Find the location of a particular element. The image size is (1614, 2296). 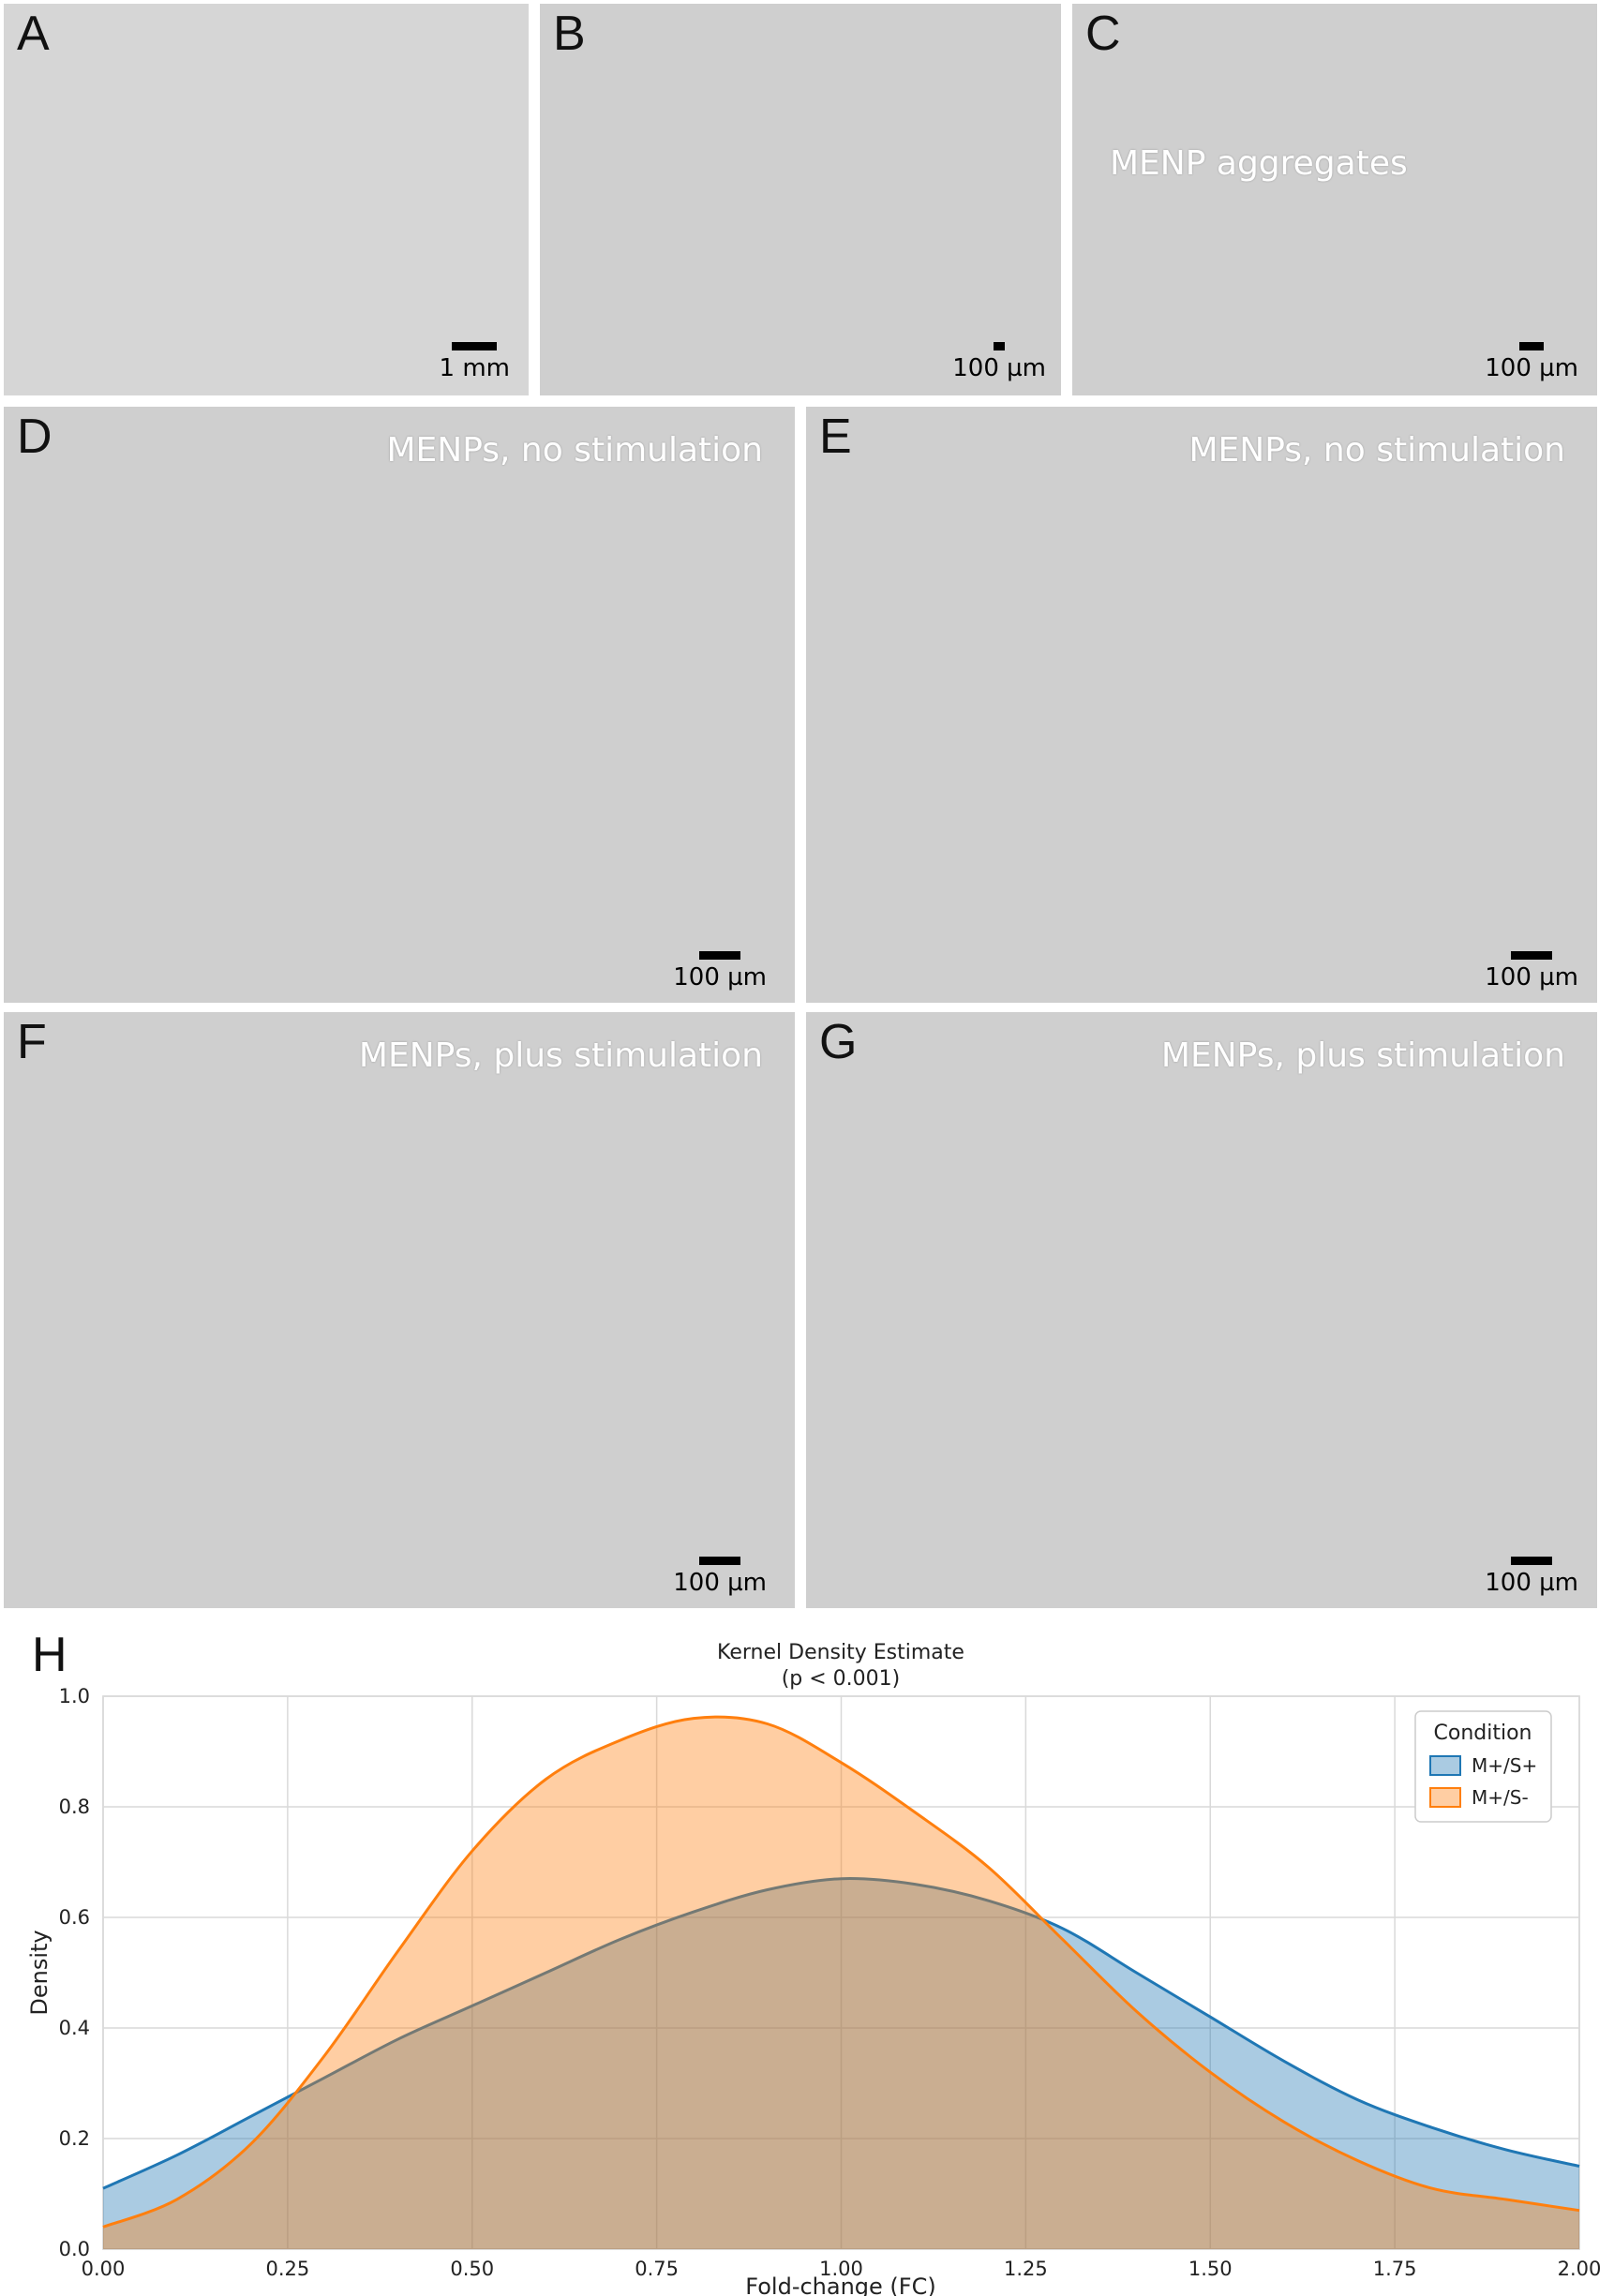

series-m-plus-s-plus-line is located at coordinates (841, 2034).